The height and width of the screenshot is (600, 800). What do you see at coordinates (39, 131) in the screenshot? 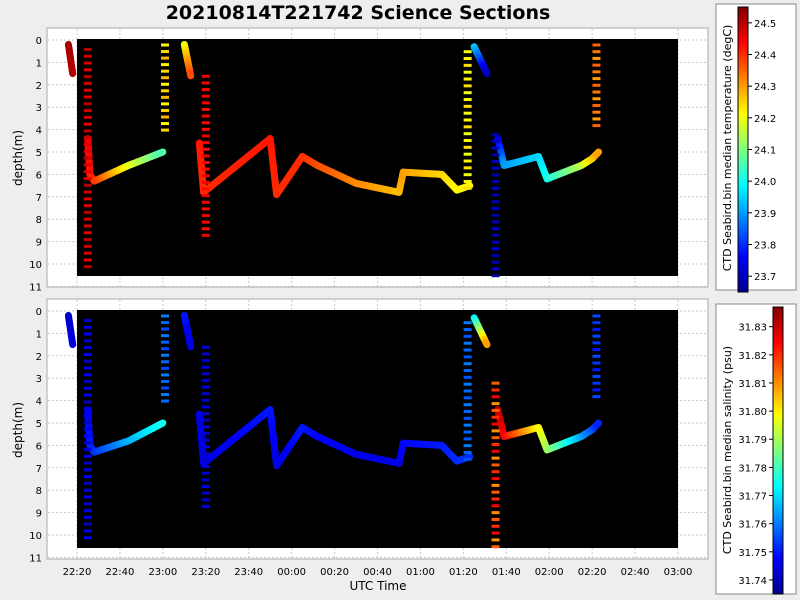
I see `y-tick-label: 4` at bounding box center [39, 131].